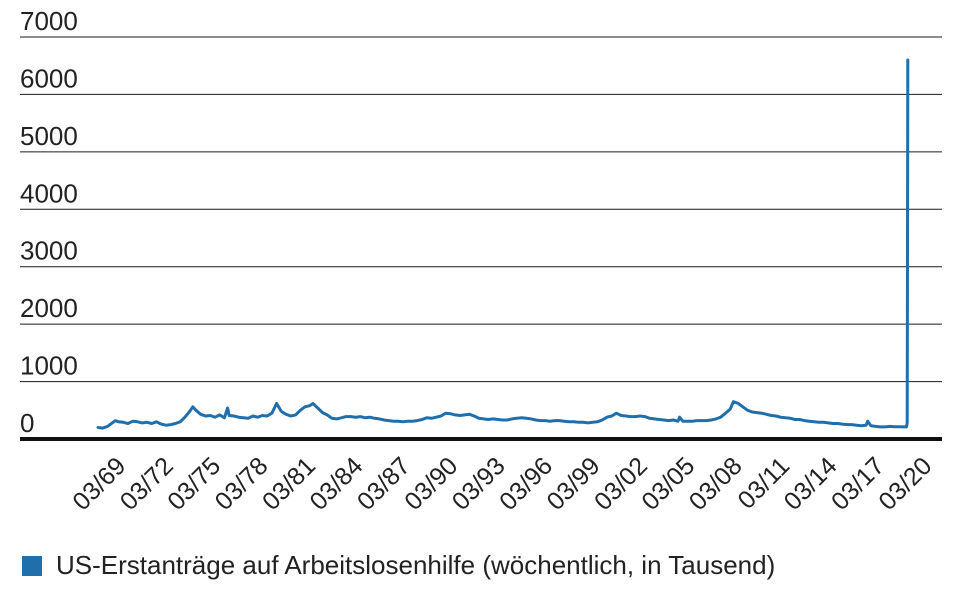  I want to click on y-tick-label: 6000, so click(49, 78).